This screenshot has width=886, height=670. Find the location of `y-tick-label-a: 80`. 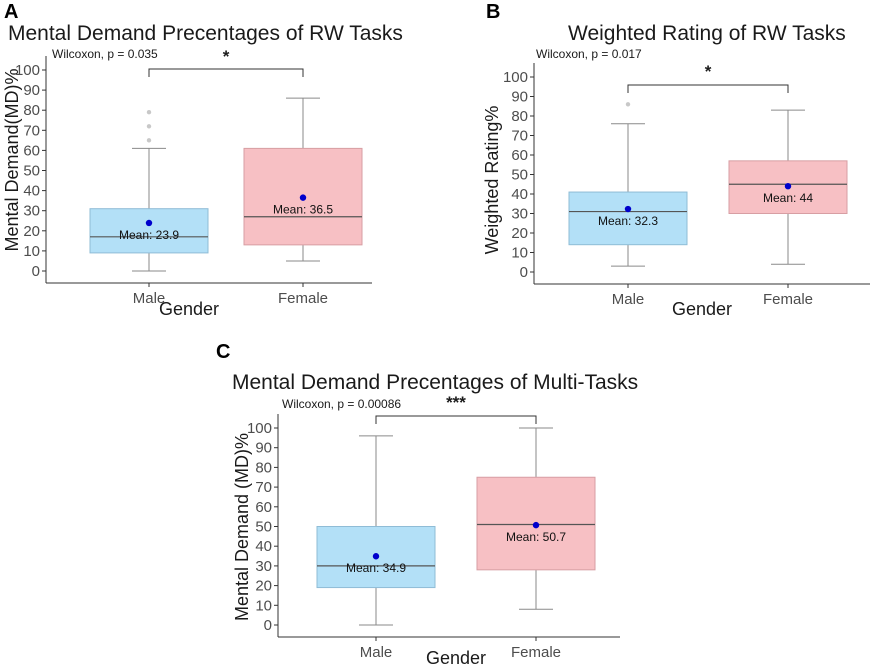

y-tick-label-a: 80 is located at coordinates (31, 110).